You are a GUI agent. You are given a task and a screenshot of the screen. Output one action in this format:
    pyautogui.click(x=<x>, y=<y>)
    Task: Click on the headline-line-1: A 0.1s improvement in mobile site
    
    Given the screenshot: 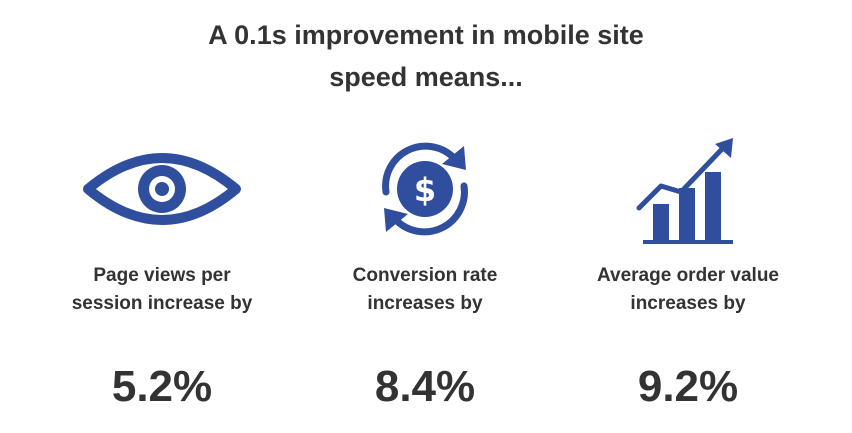 What is the action you would take?
    pyautogui.click(x=426, y=35)
    